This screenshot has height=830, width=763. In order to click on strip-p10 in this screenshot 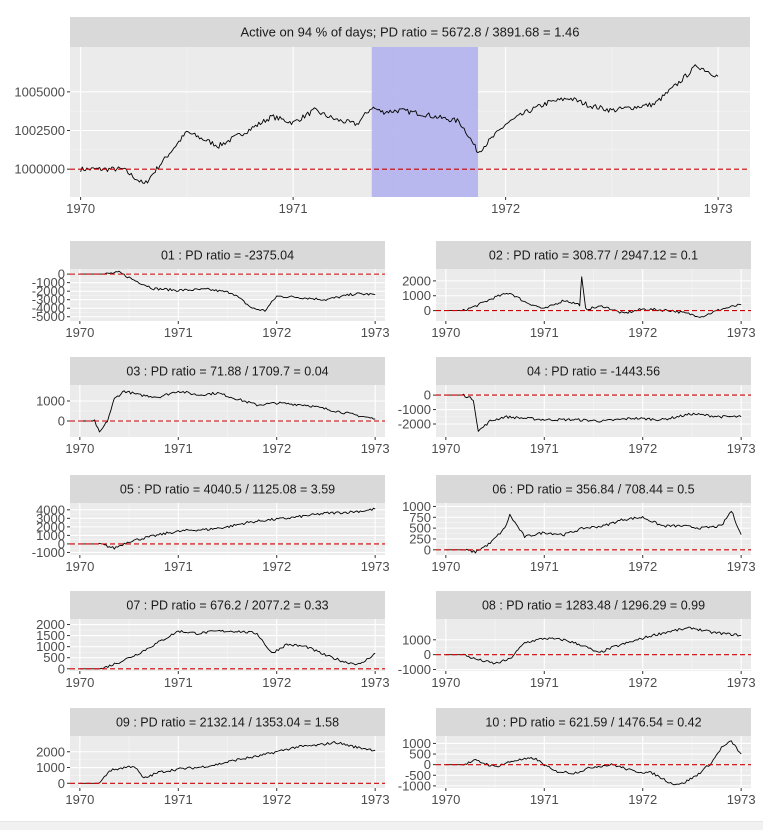, I will do `click(593, 722)`.